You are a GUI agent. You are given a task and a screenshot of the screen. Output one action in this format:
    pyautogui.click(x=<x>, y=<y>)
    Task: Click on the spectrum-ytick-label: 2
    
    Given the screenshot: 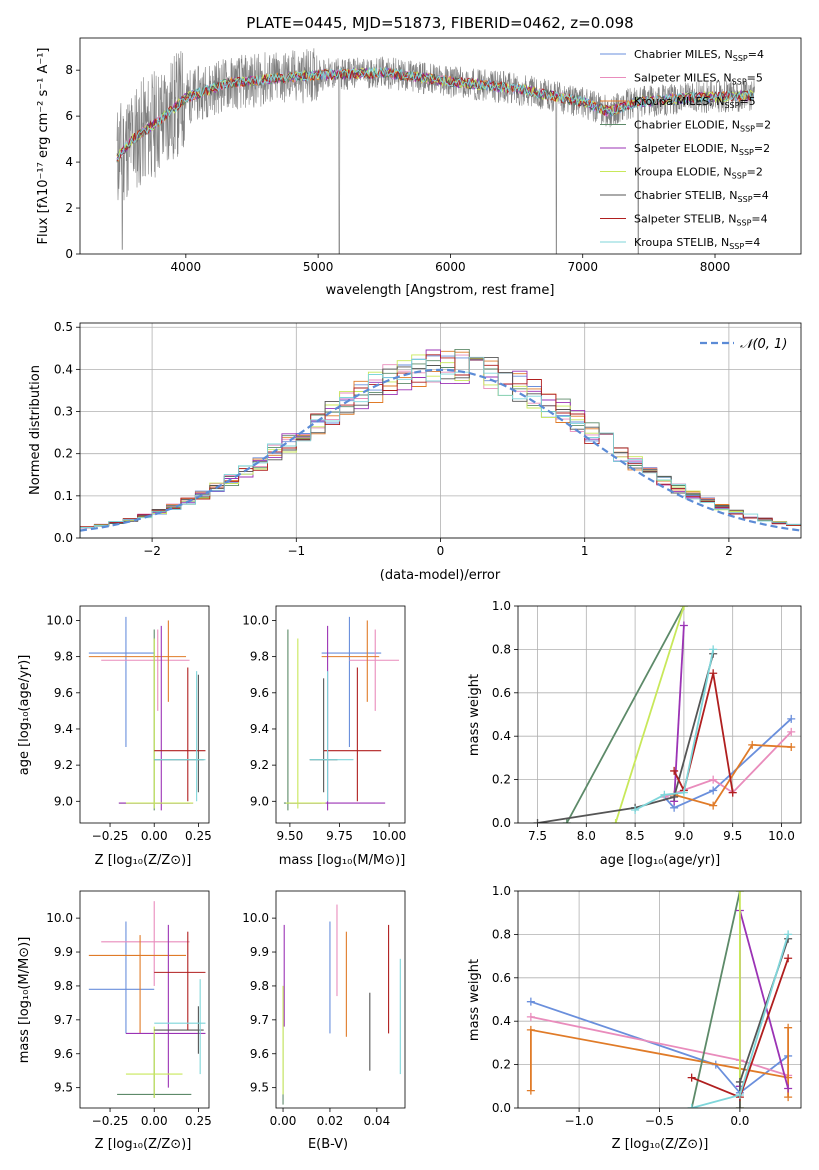 What is the action you would take?
    pyautogui.click(x=69, y=208)
    